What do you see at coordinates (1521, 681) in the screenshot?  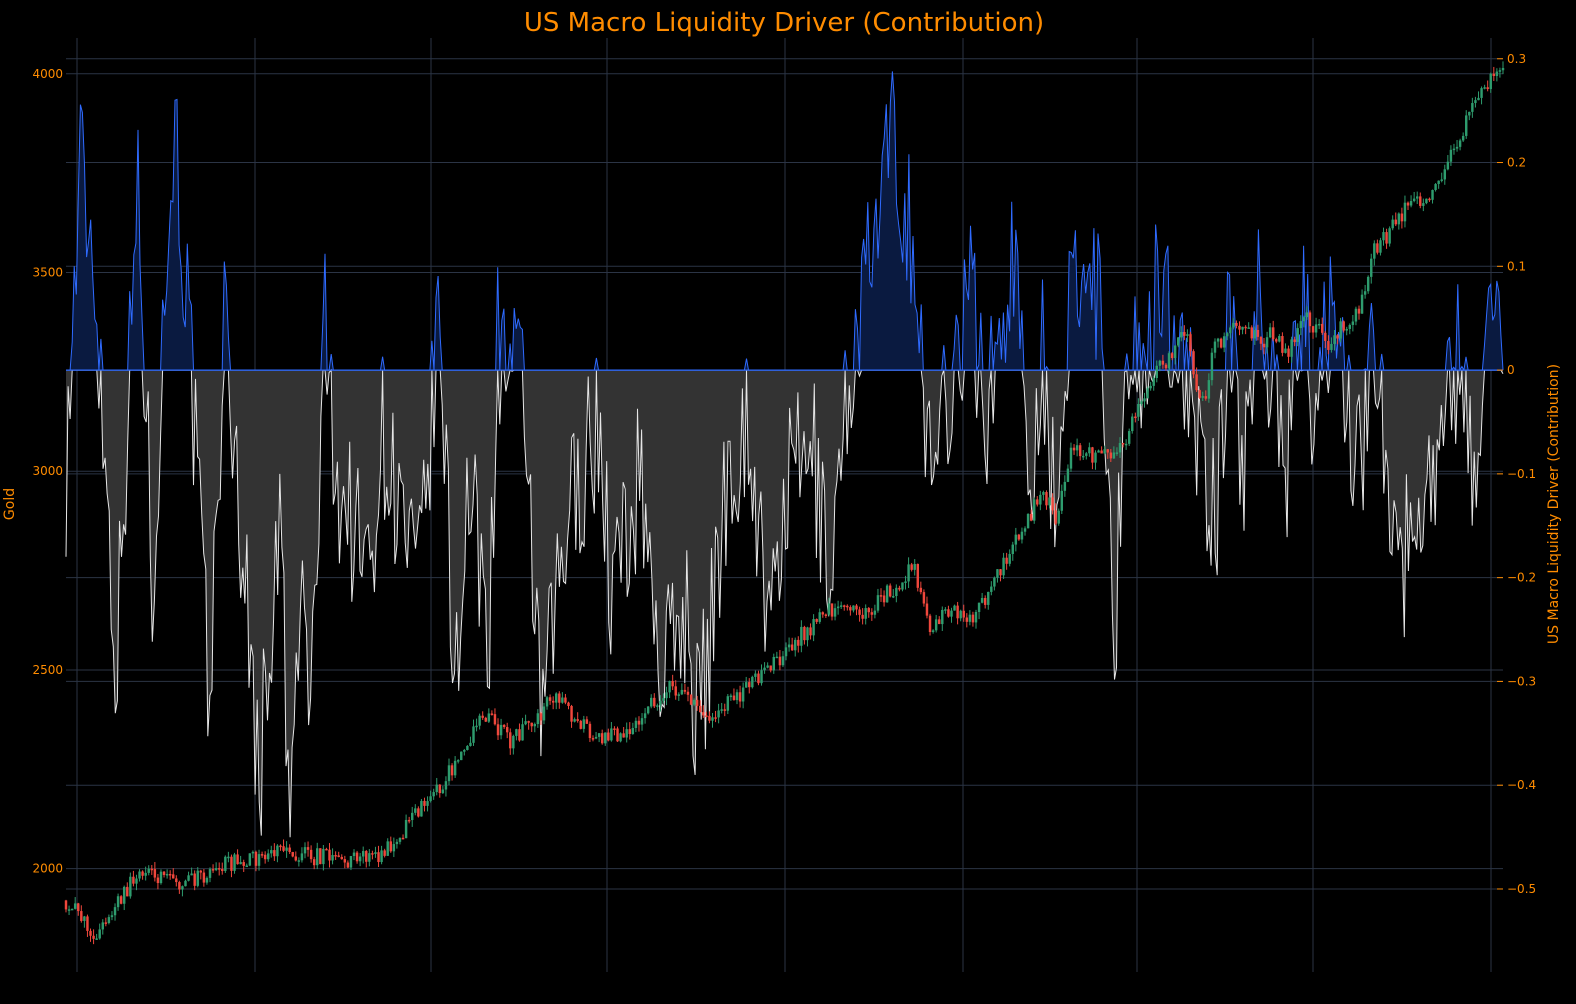 I see `right-tick-label: −0.3` at bounding box center [1521, 681].